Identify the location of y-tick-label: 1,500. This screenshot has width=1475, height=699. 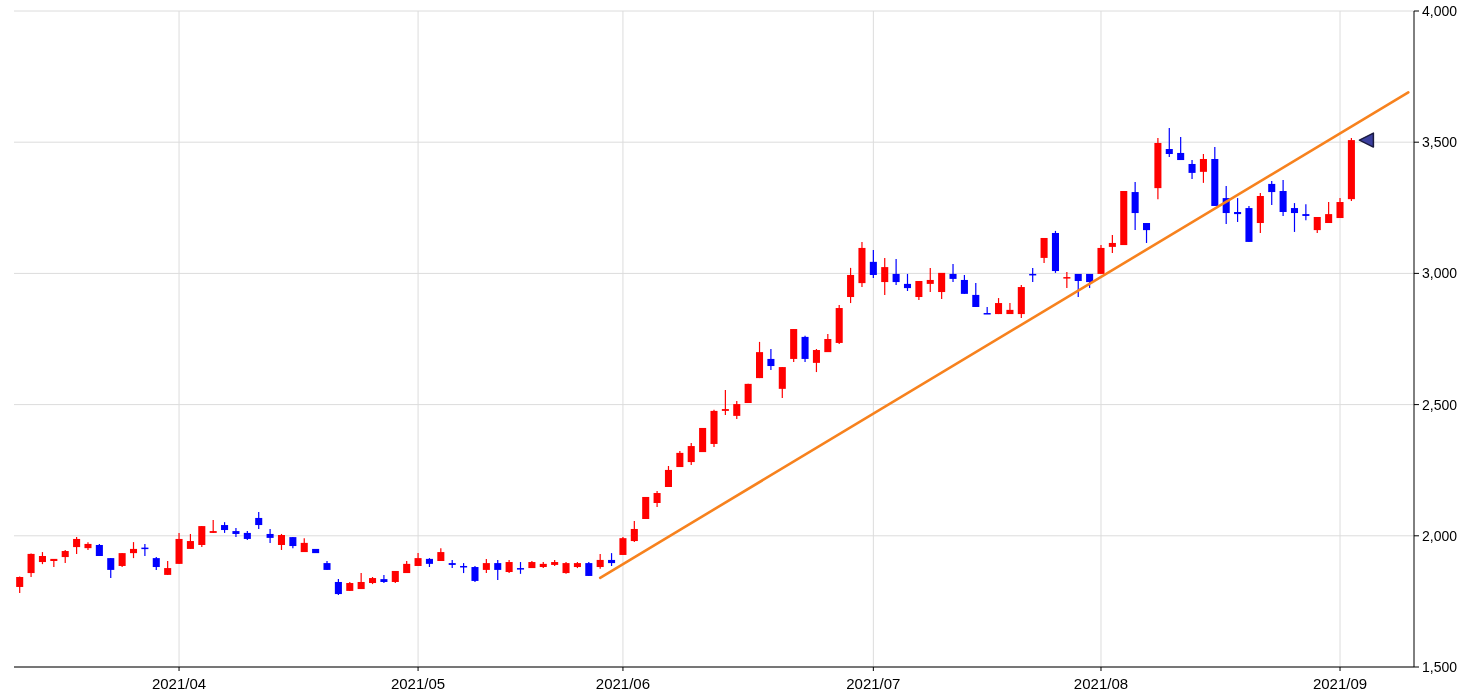
(1440, 667).